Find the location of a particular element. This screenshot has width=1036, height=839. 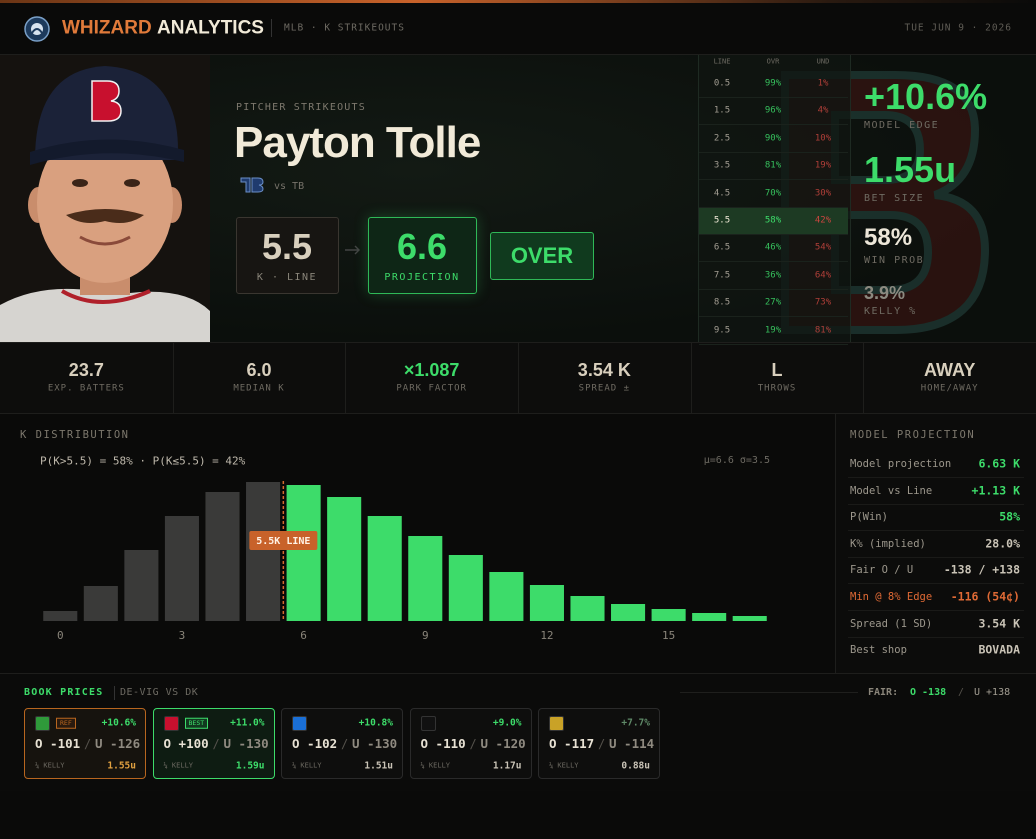

book-over: O -102 is located at coordinates (315, 743).